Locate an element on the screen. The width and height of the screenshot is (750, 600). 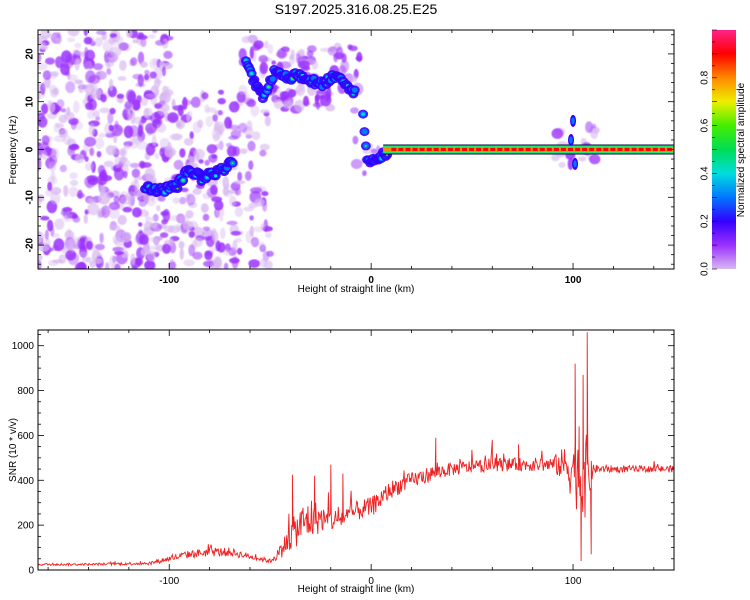
colorbar-ticks: 0.0 0.2 0.4 0.6 0.8 is located at coordinates (708, 152).